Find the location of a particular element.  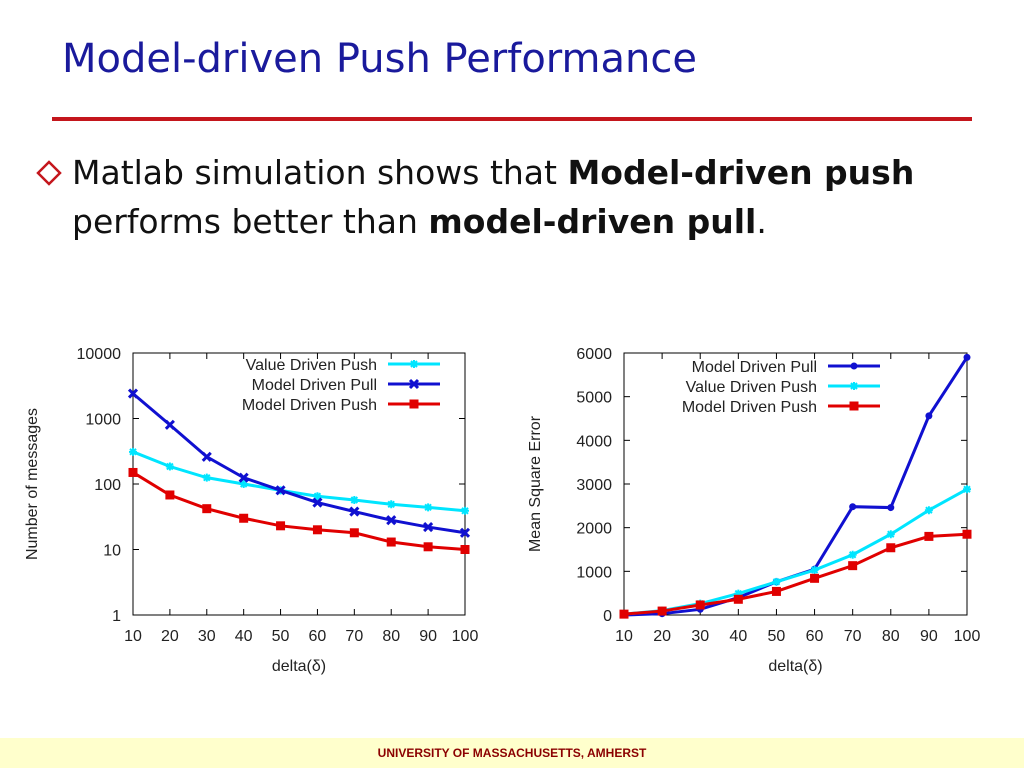

y-tick-label: 4000 is located at coordinates (594, 441).